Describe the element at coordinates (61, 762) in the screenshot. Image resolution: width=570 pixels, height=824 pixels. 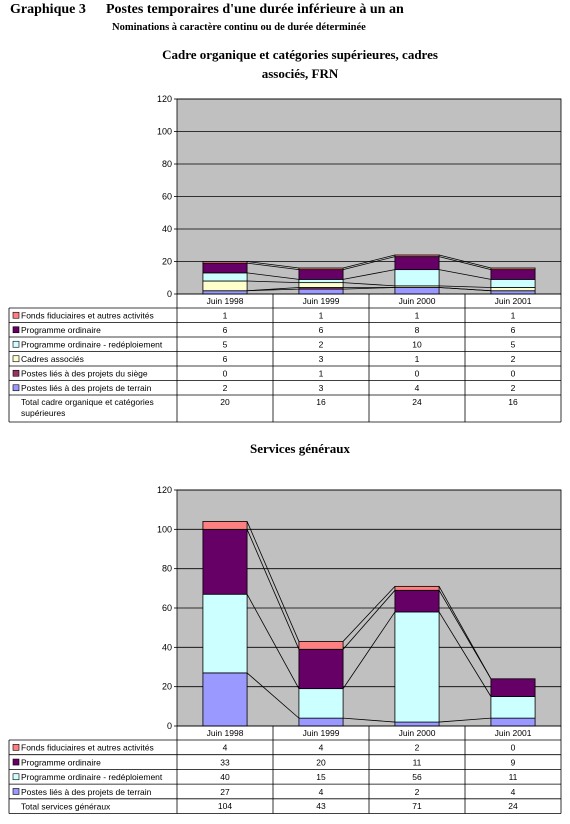
I see `chart2-series-name: Programme ordinaire` at that location.